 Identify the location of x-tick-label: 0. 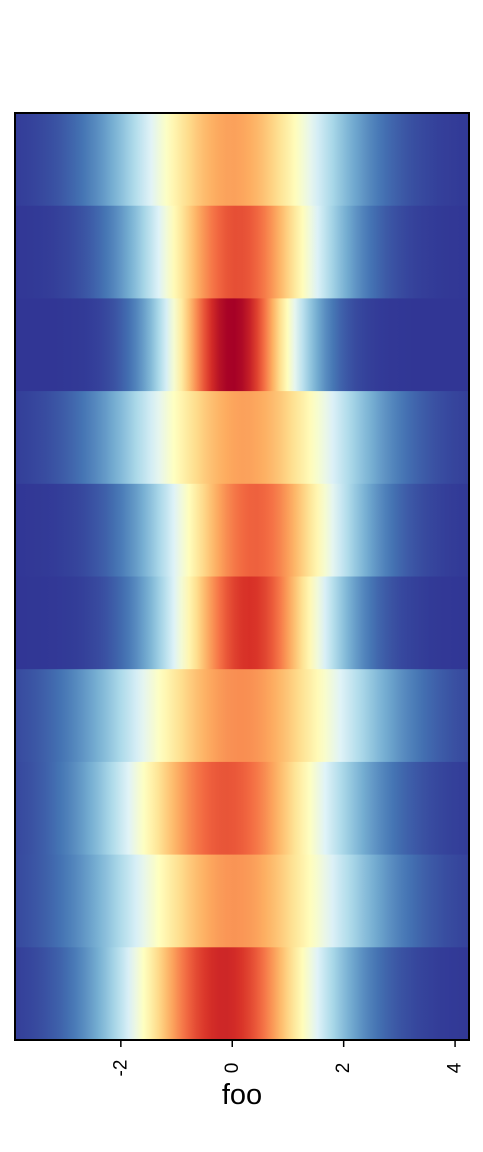
(232, 1068).